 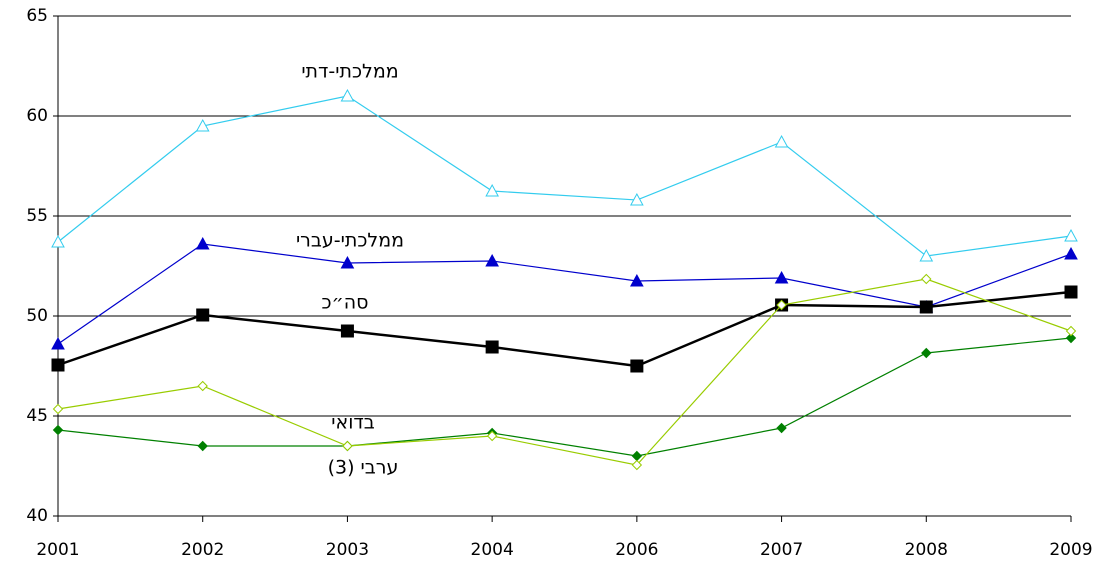 I want to click on y-tick-label: 55, so click(x=37, y=216).